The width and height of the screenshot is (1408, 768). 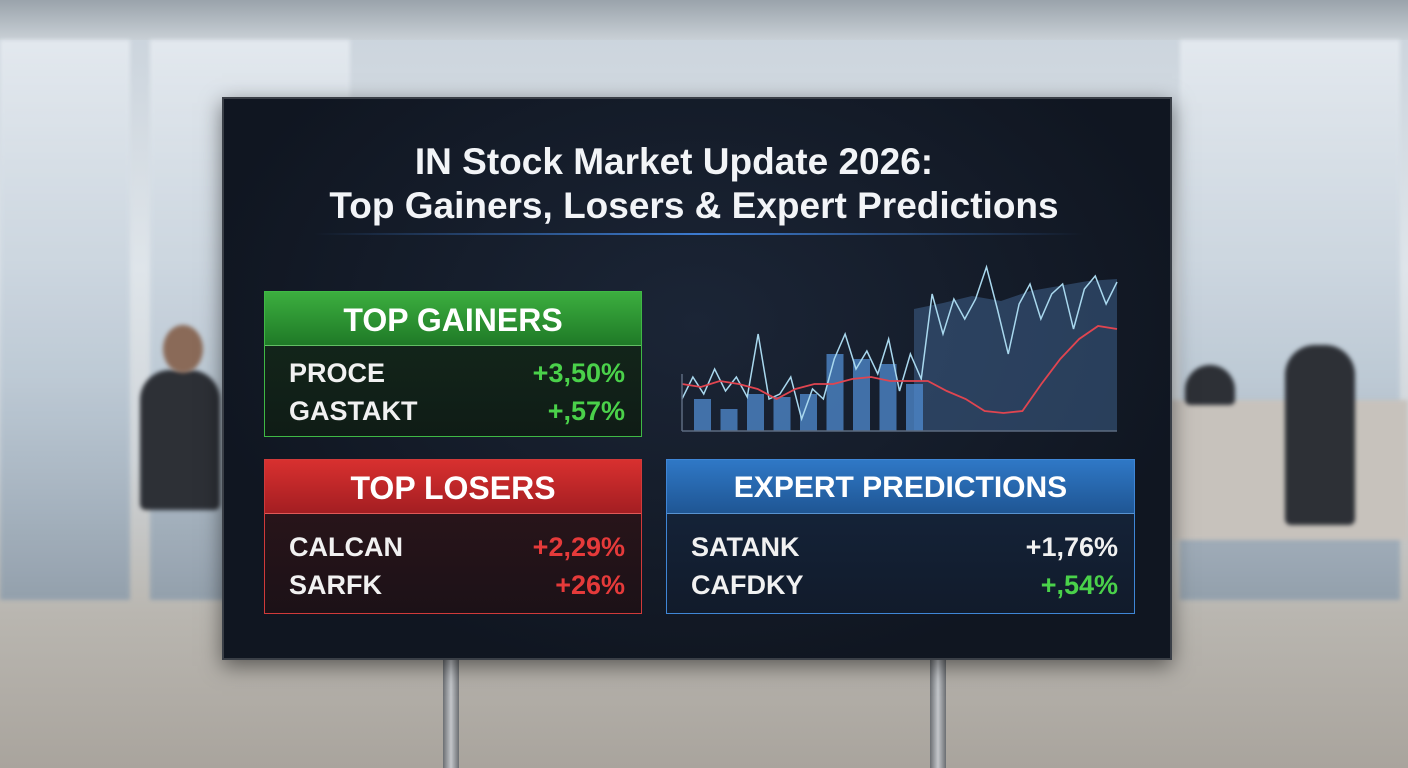 I want to click on list-item: CAFDKY +,54%, so click(x=900, y=585).